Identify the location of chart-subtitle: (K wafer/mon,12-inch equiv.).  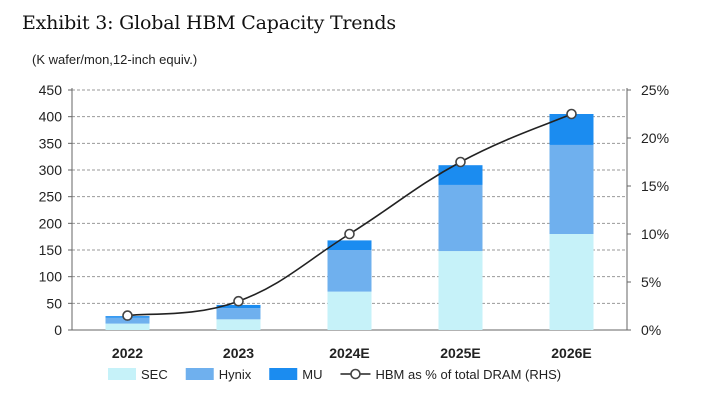
(115, 59).